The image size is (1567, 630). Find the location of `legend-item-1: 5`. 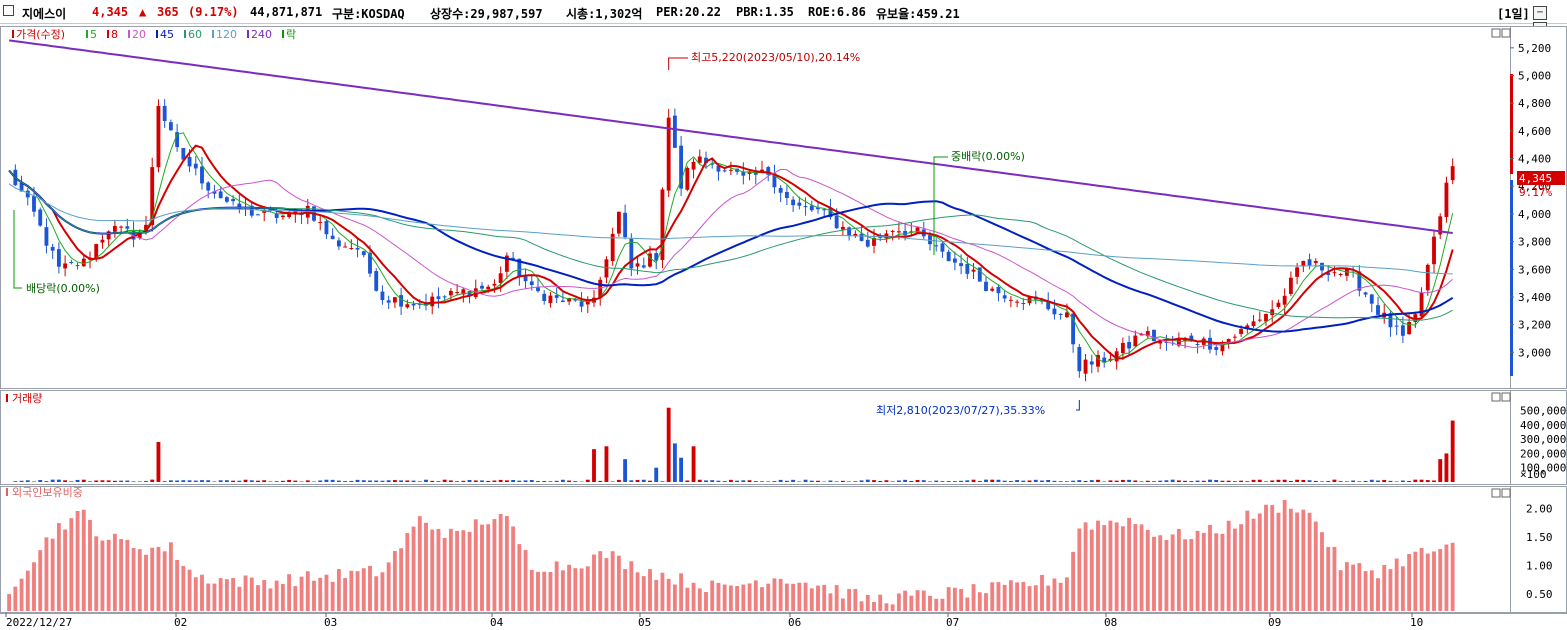

legend-item-1: 5 is located at coordinates (93, 34).